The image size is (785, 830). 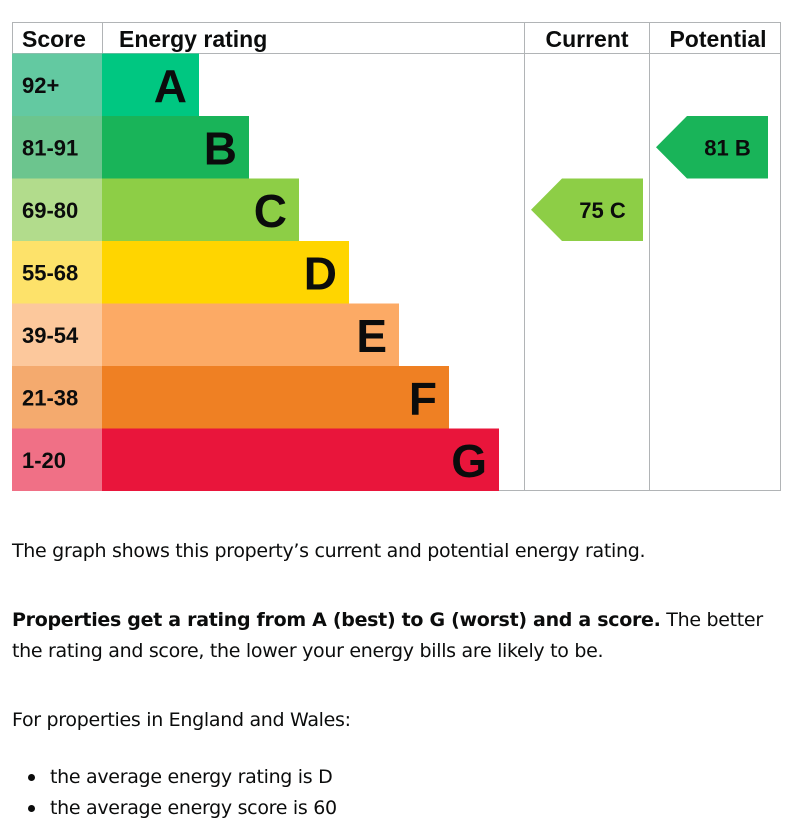 I want to click on score-cell-G, so click(x=57, y=459).